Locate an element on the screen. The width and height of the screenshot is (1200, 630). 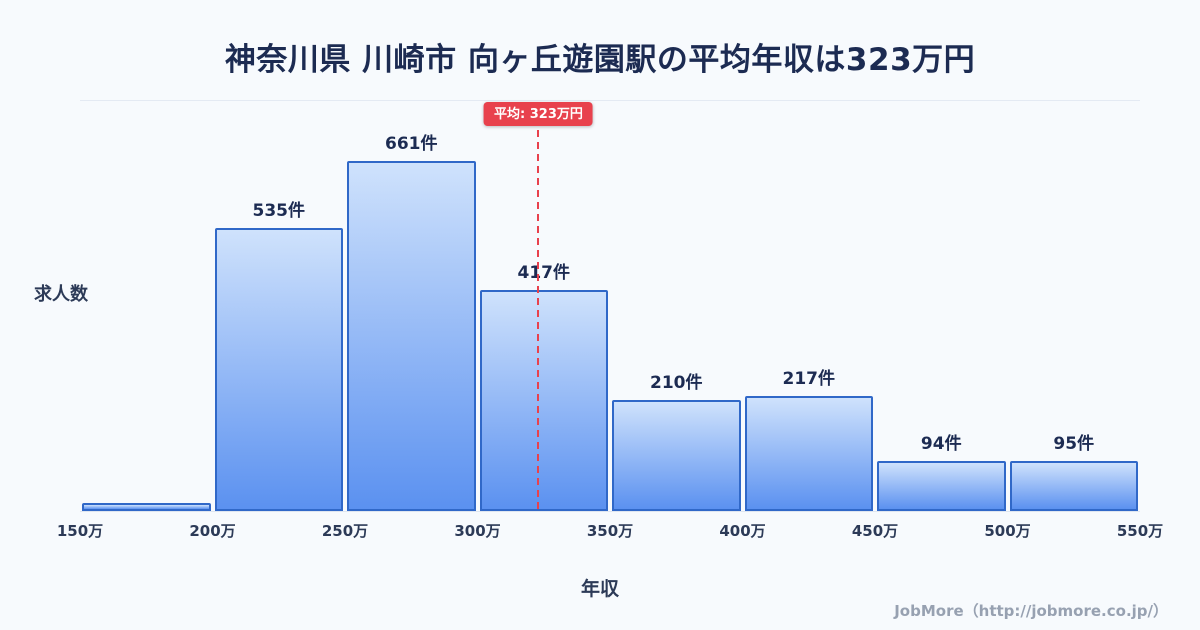
bar-value-label: 661件 is located at coordinates (411, 144).